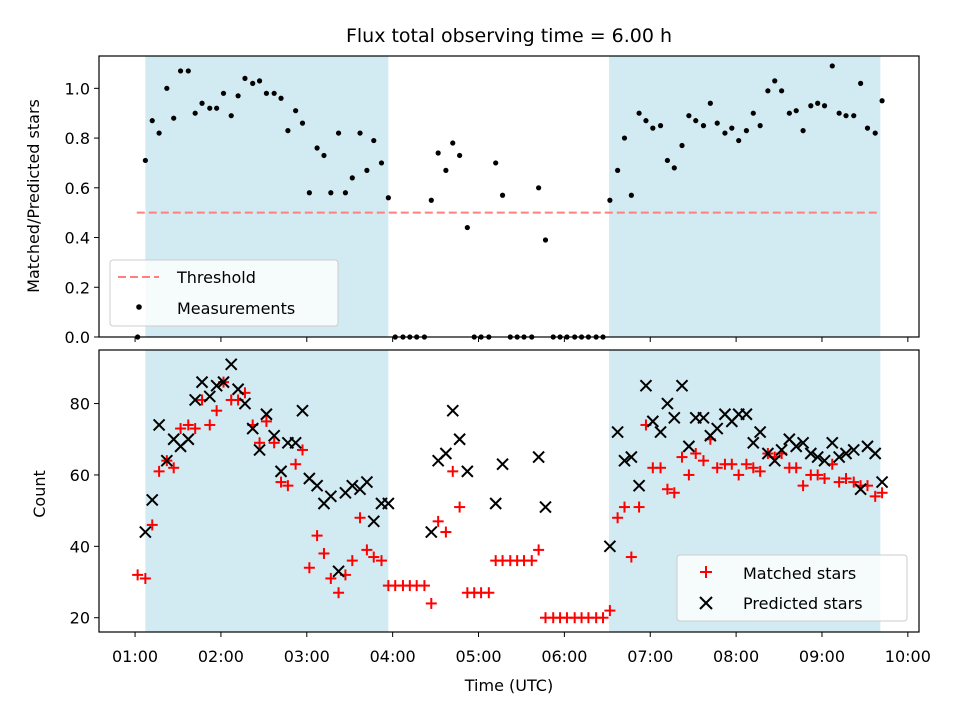 The width and height of the screenshot is (960, 720). What do you see at coordinates (84, 511) in the screenshot?
I see `bottom-y-axis-ticks: 20 40 60 80` at bounding box center [84, 511].